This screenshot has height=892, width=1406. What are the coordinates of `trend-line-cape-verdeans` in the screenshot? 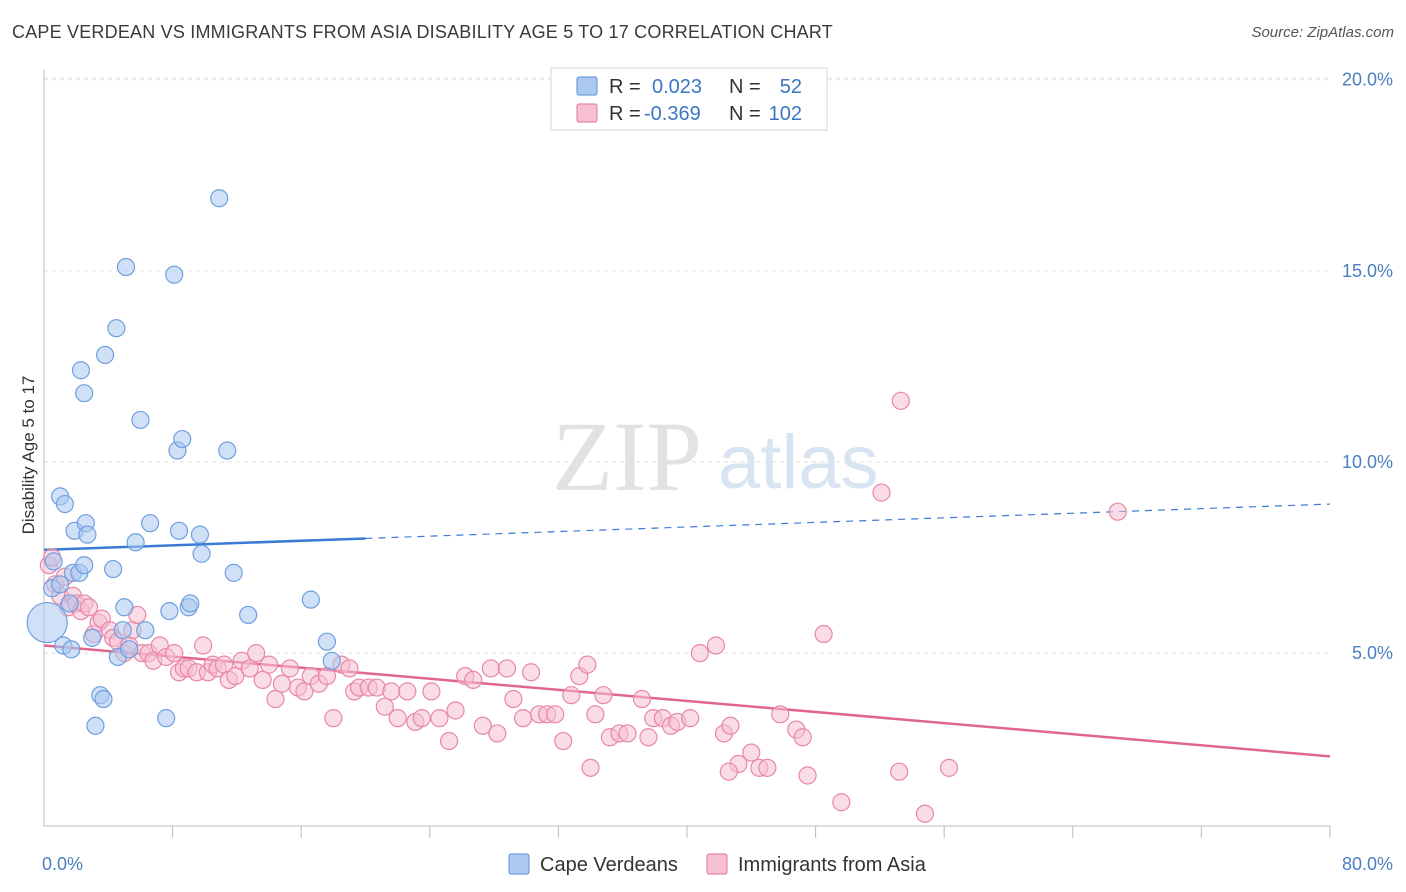 It's located at (204, 544).